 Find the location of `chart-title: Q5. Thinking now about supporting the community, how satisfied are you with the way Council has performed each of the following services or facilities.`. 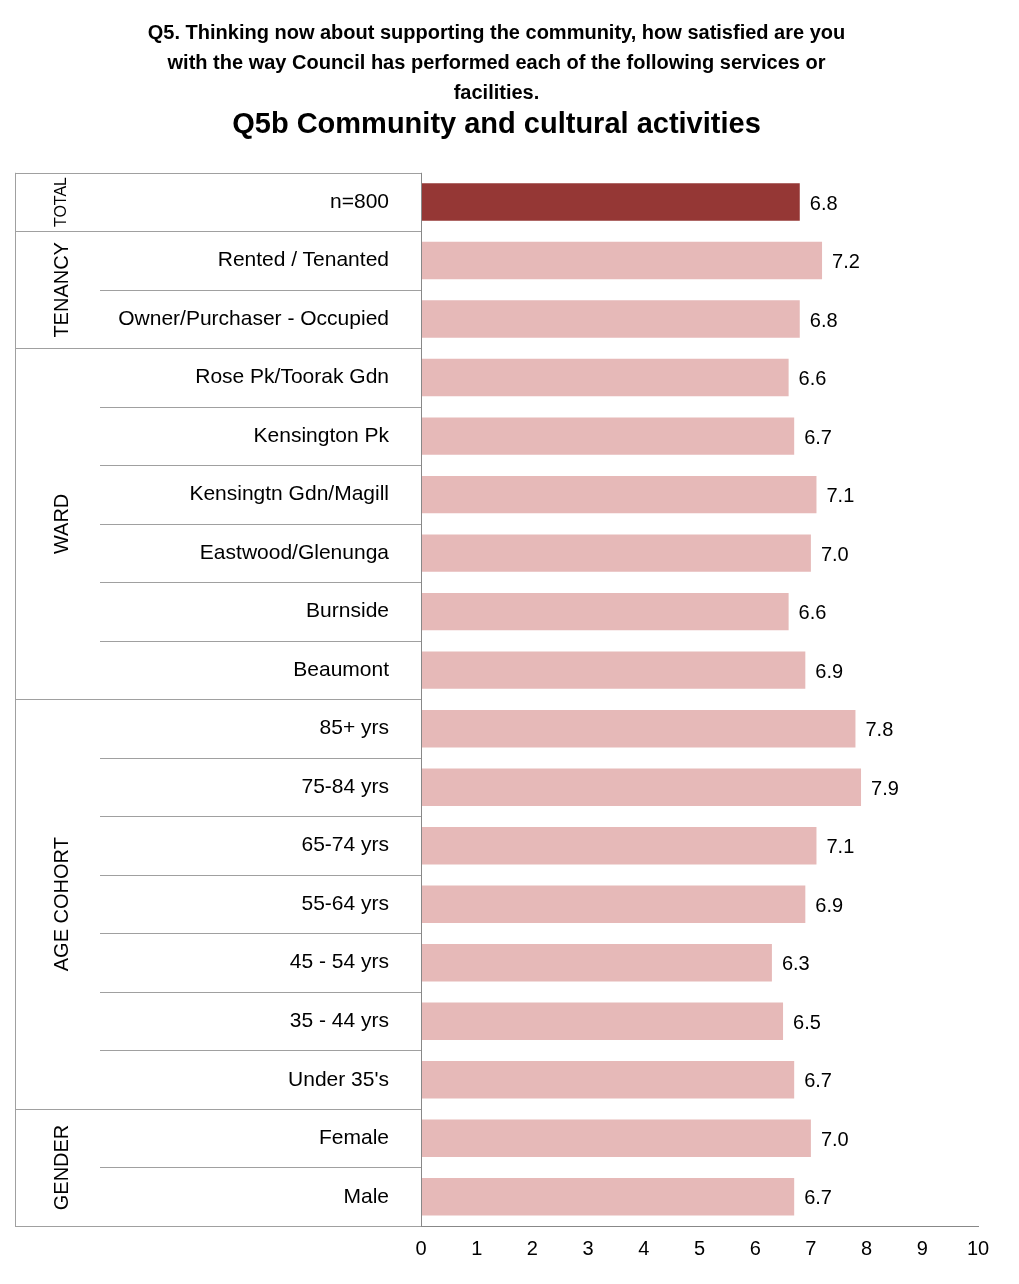

chart-title: Q5. Thinking now about supporting the community, how satisfied are you with the way Council has performed each of the following services or facilities. is located at coordinates (496, 61).